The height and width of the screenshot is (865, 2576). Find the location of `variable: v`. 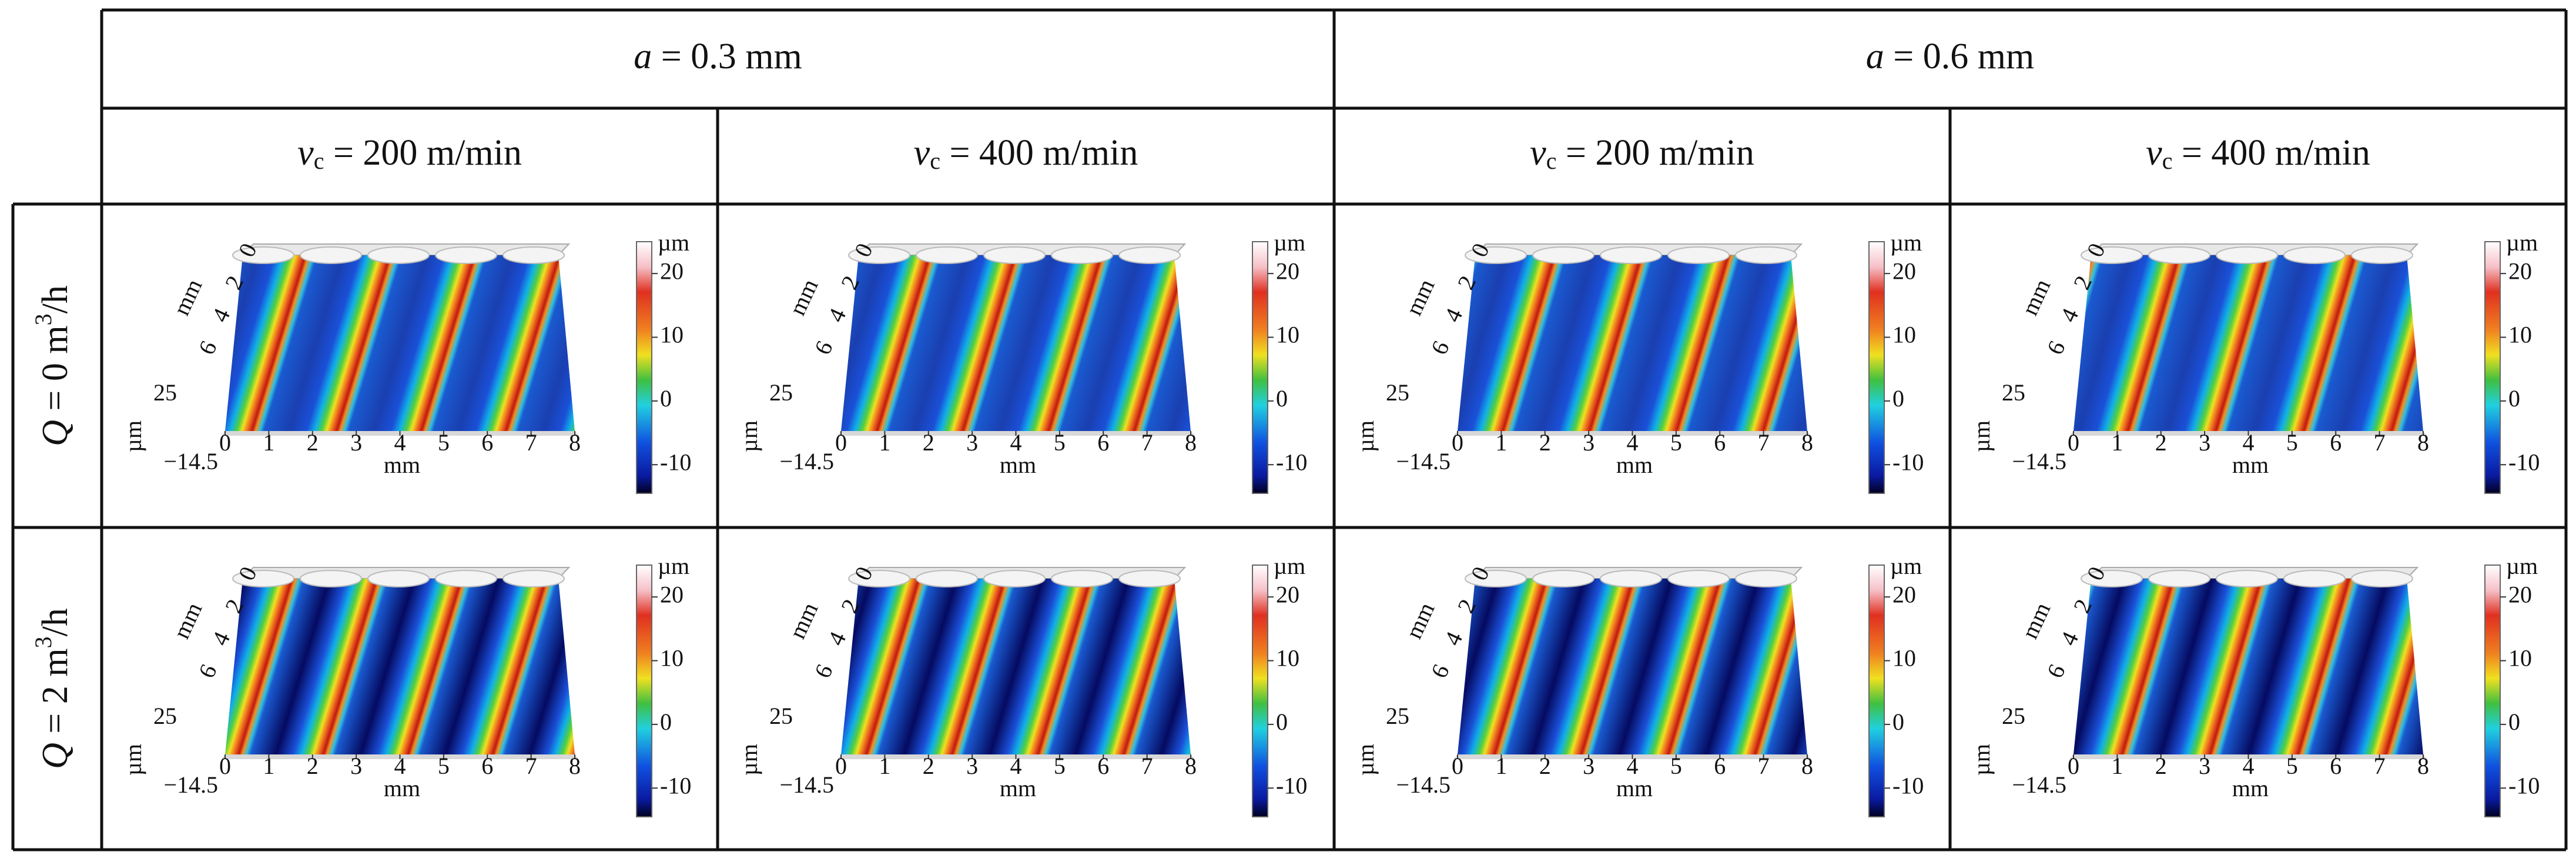

variable: v is located at coordinates (1538, 153).